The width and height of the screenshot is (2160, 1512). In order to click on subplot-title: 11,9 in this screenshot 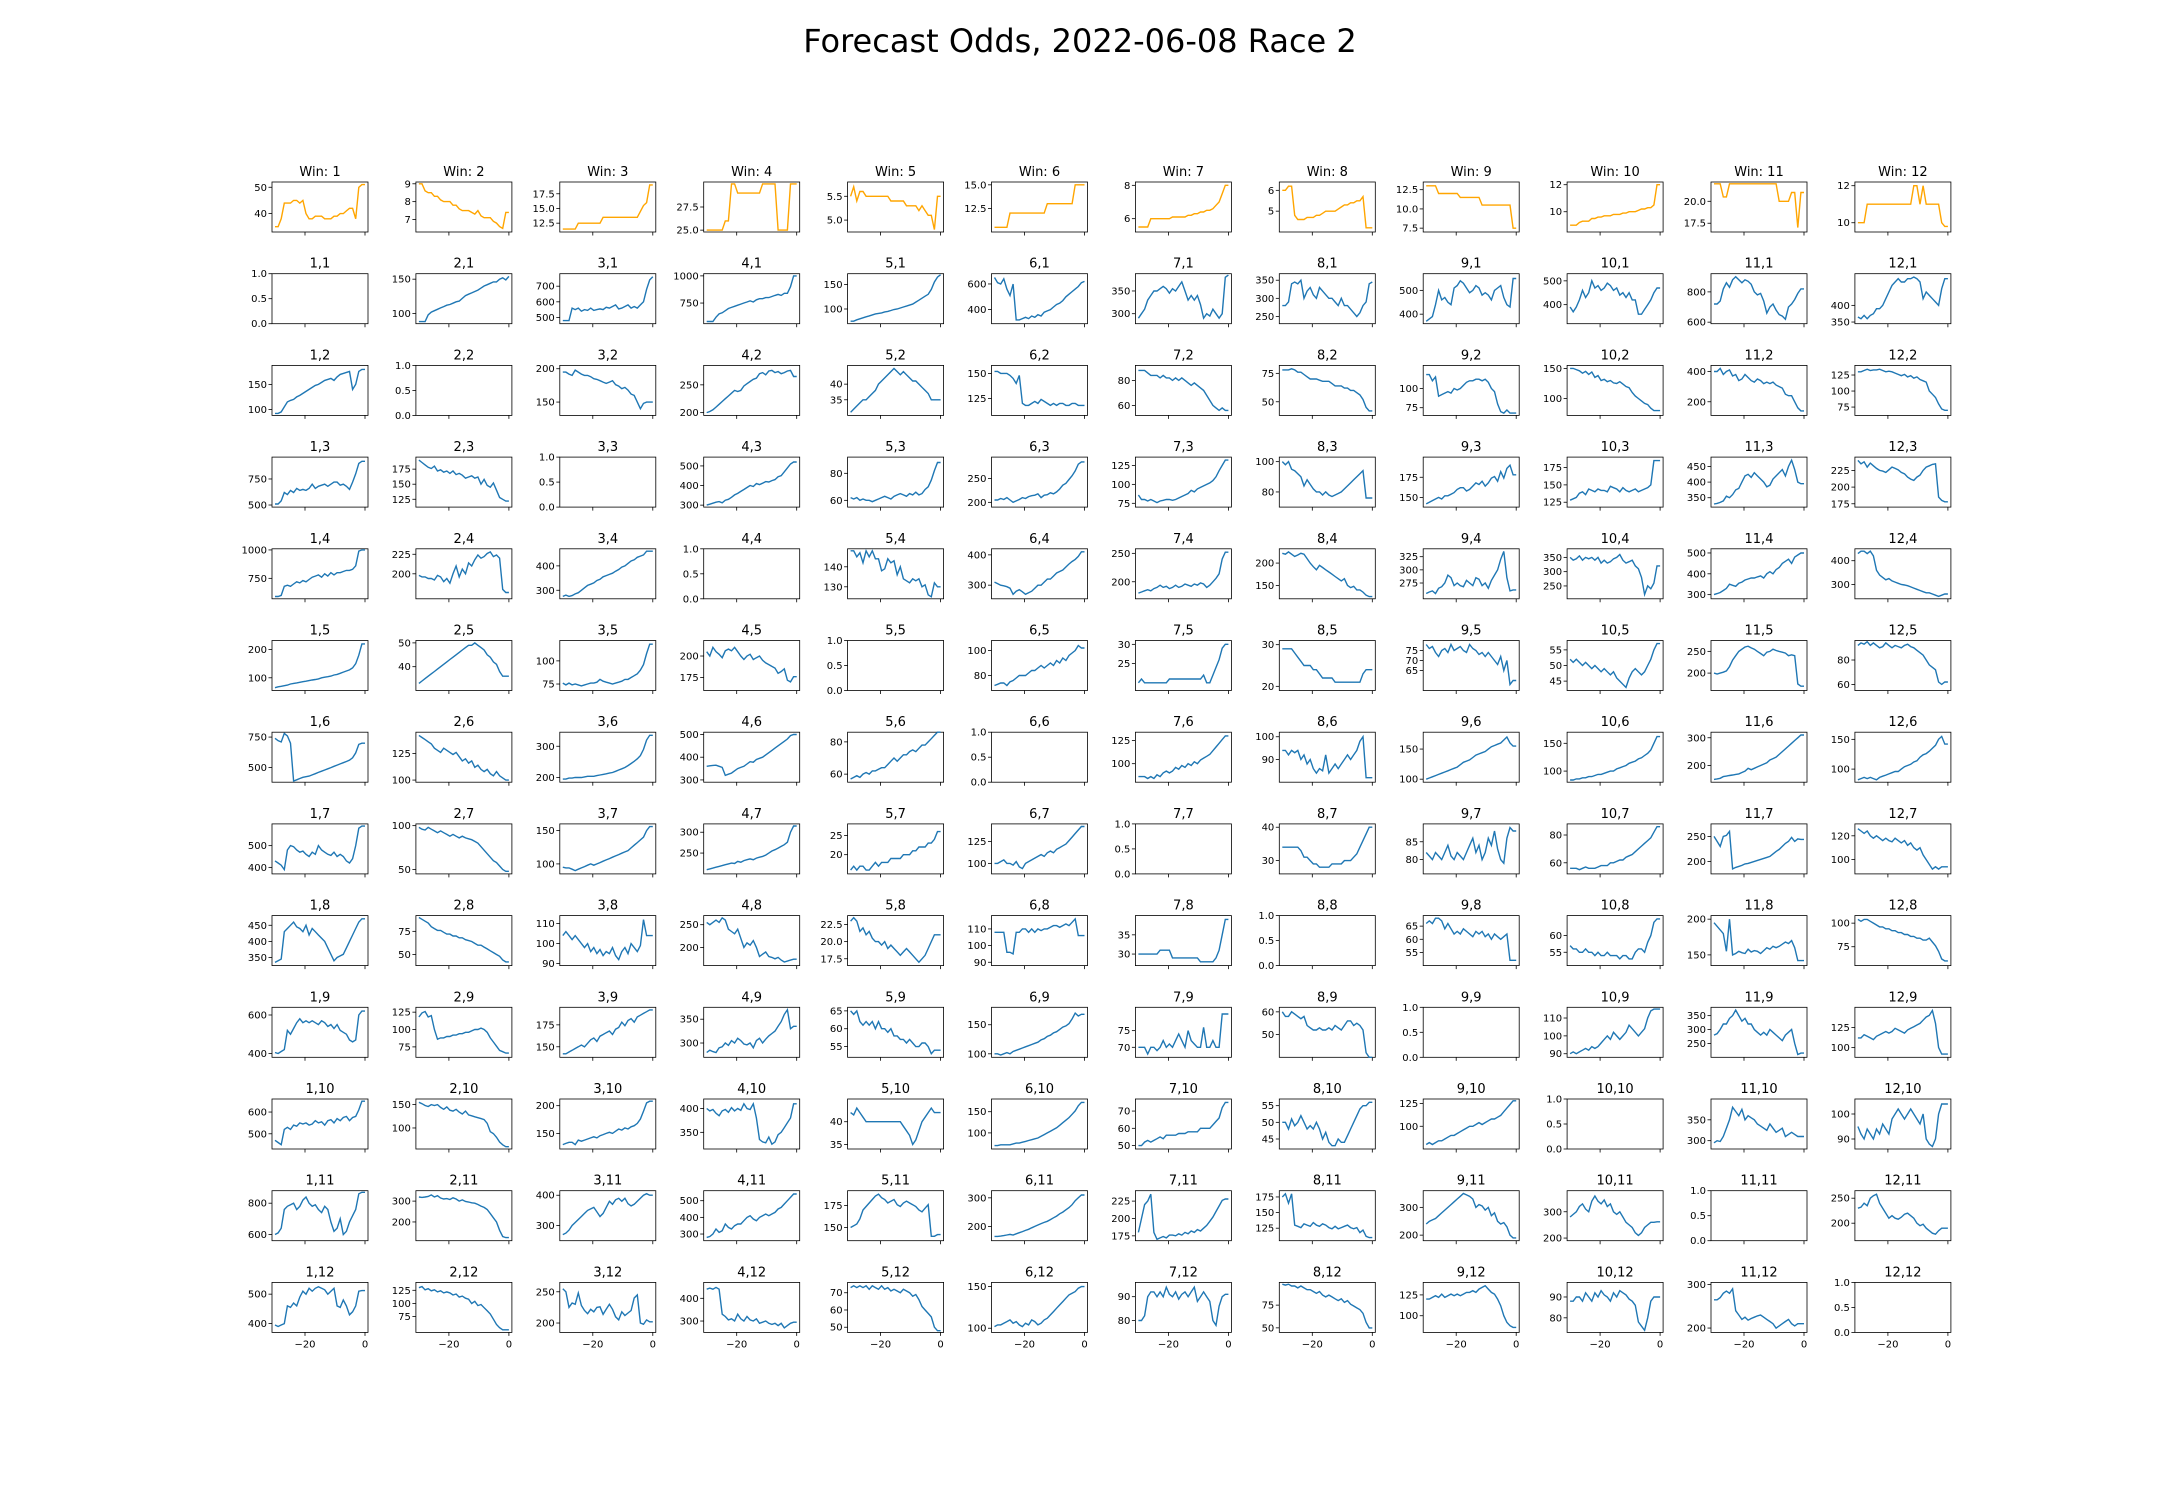, I will do `click(1759, 997)`.